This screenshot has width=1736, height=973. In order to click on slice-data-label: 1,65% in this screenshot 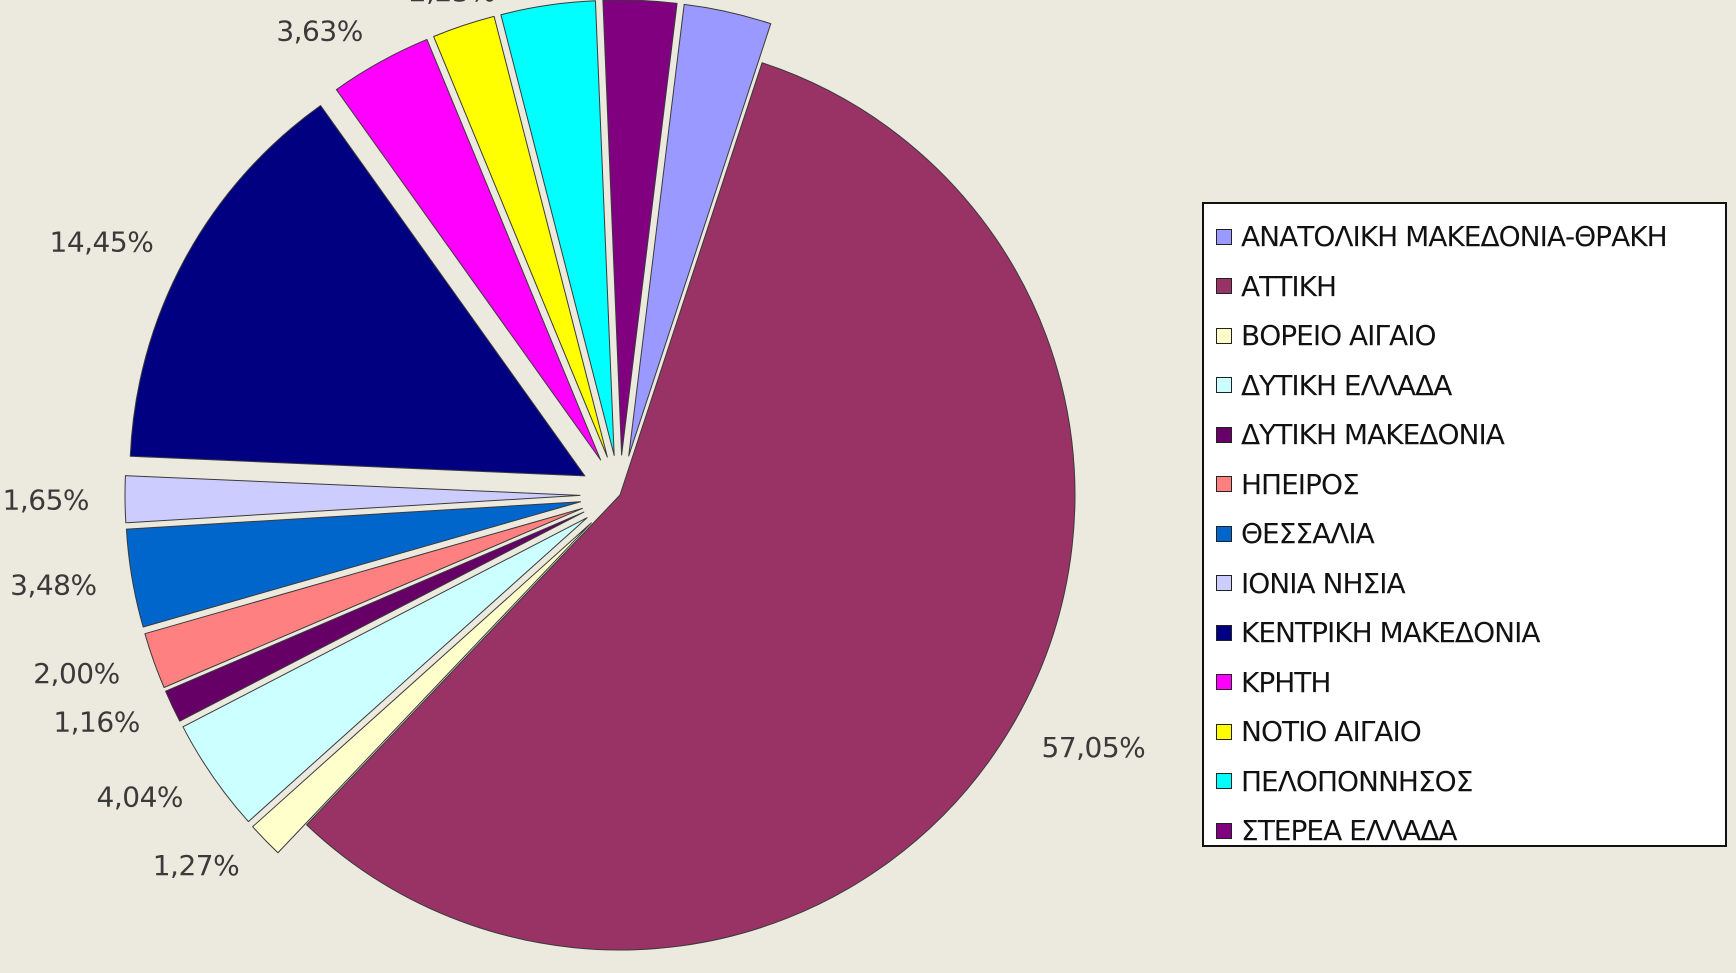, I will do `click(46, 500)`.